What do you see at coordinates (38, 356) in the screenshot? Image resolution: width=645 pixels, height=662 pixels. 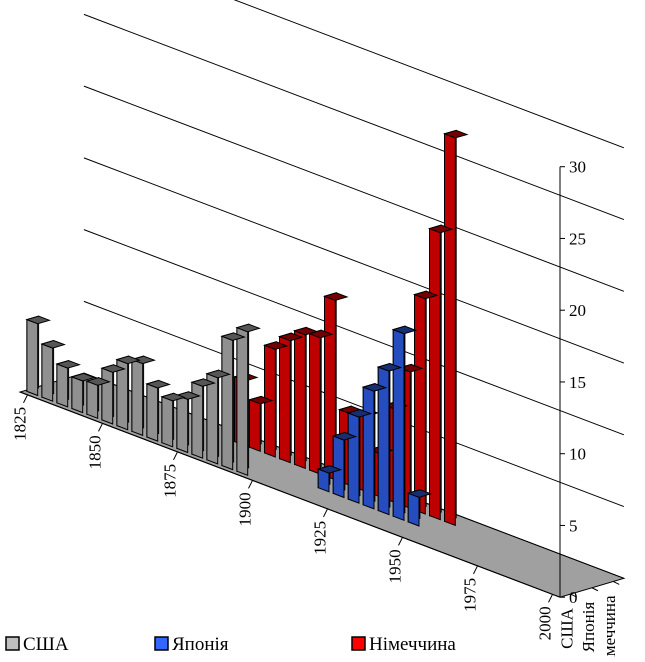 I see `bar-США-1825` at bounding box center [38, 356].